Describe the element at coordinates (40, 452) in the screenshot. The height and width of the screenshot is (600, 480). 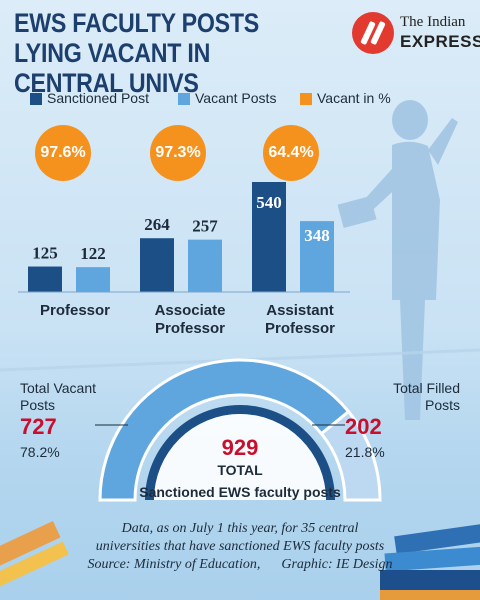
I see `total-vacant-percent: 78.2%` at that location.